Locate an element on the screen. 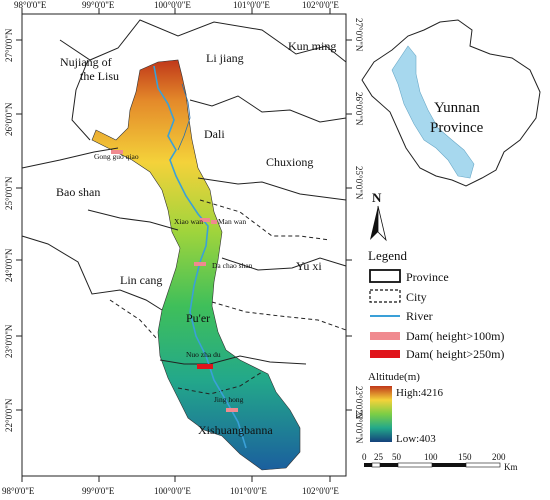 The height and width of the screenshot is (500, 550). north-arrow-left-half is located at coordinates (374, 223).